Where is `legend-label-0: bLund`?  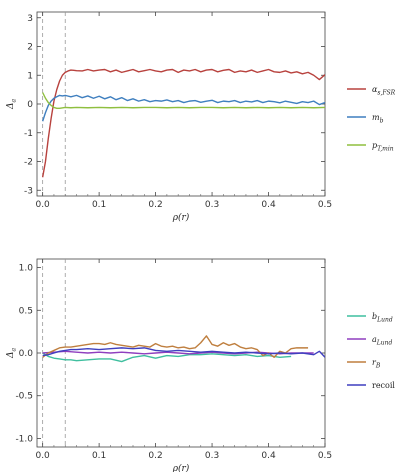 legend-label-0: bLund is located at coordinates (382, 318).